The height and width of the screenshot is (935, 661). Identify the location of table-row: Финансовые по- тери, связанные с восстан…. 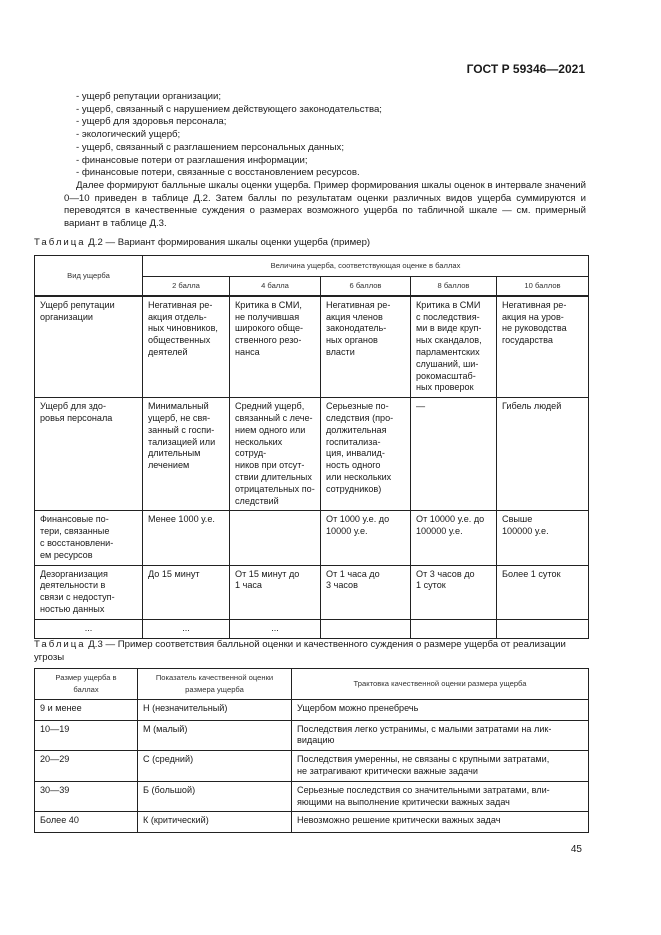
(312, 538).